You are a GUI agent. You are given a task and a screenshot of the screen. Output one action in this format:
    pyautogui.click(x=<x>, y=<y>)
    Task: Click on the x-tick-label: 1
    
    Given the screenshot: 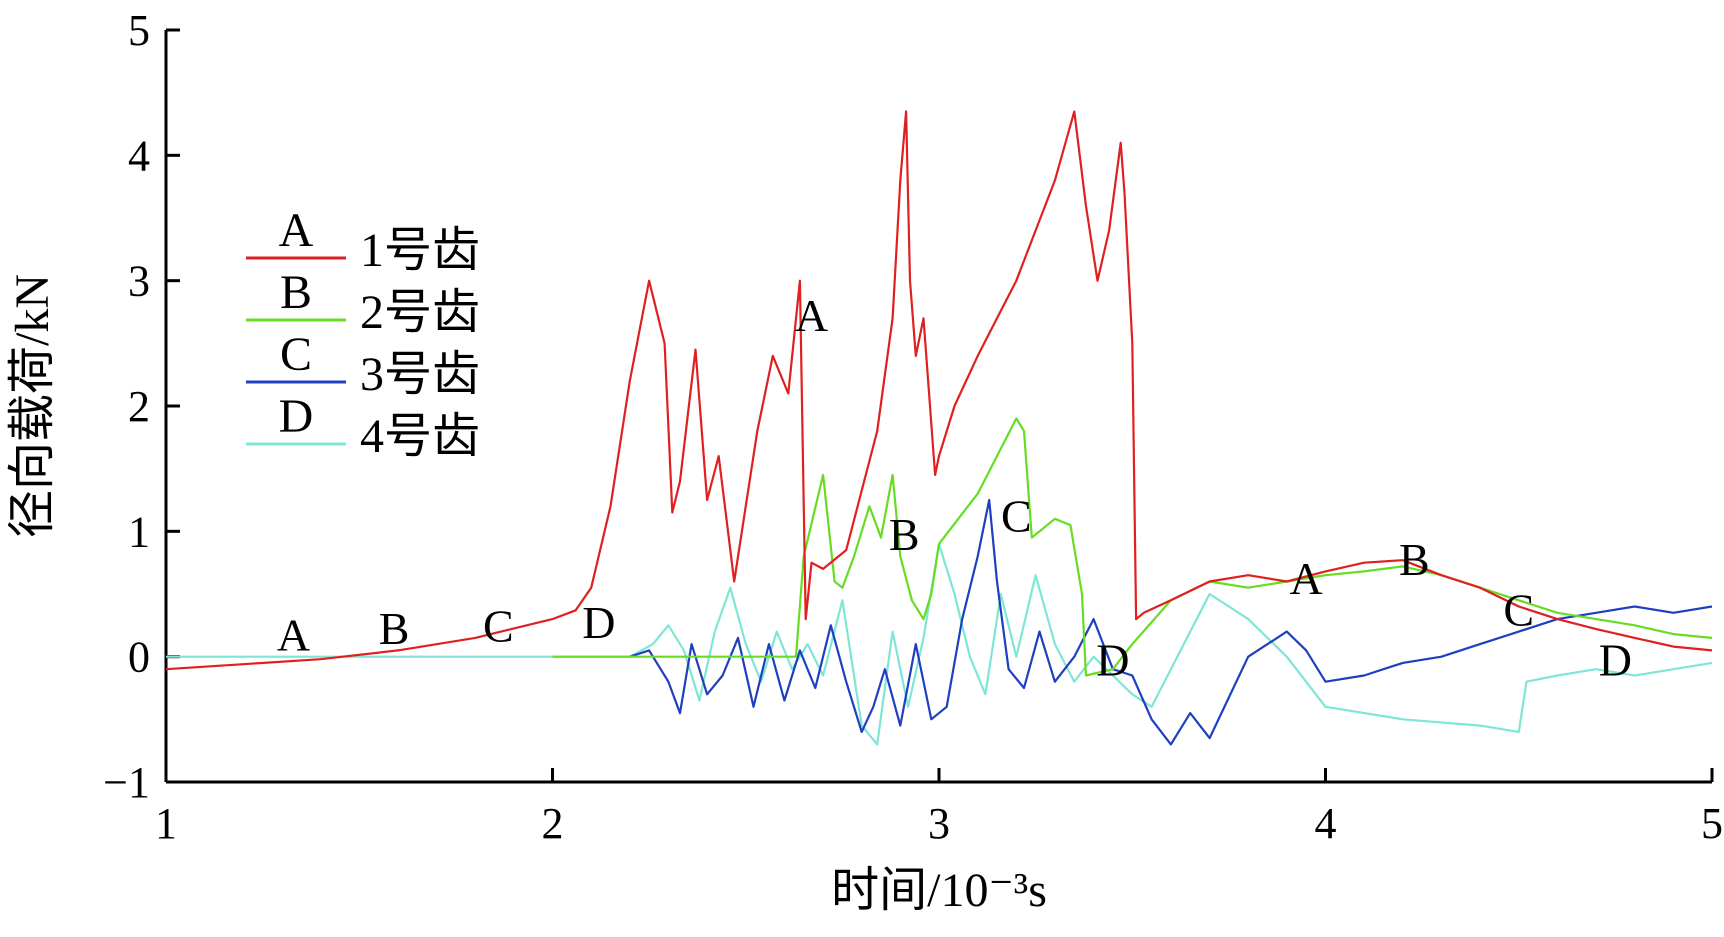 What is the action you would take?
    pyautogui.click(x=166, y=823)
    